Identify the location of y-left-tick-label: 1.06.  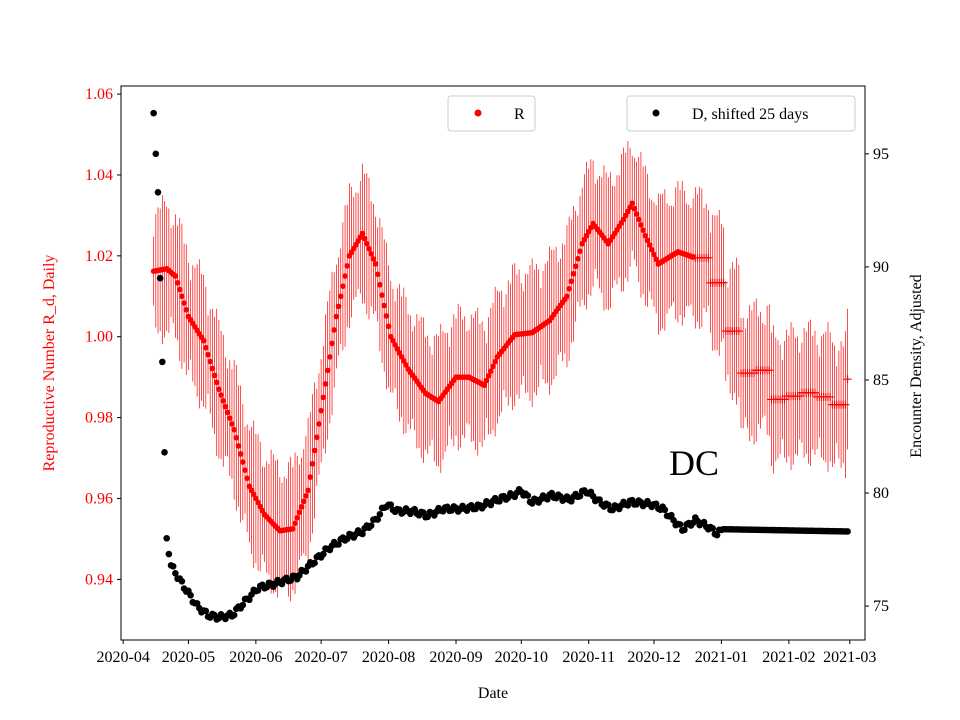
(99, 94).